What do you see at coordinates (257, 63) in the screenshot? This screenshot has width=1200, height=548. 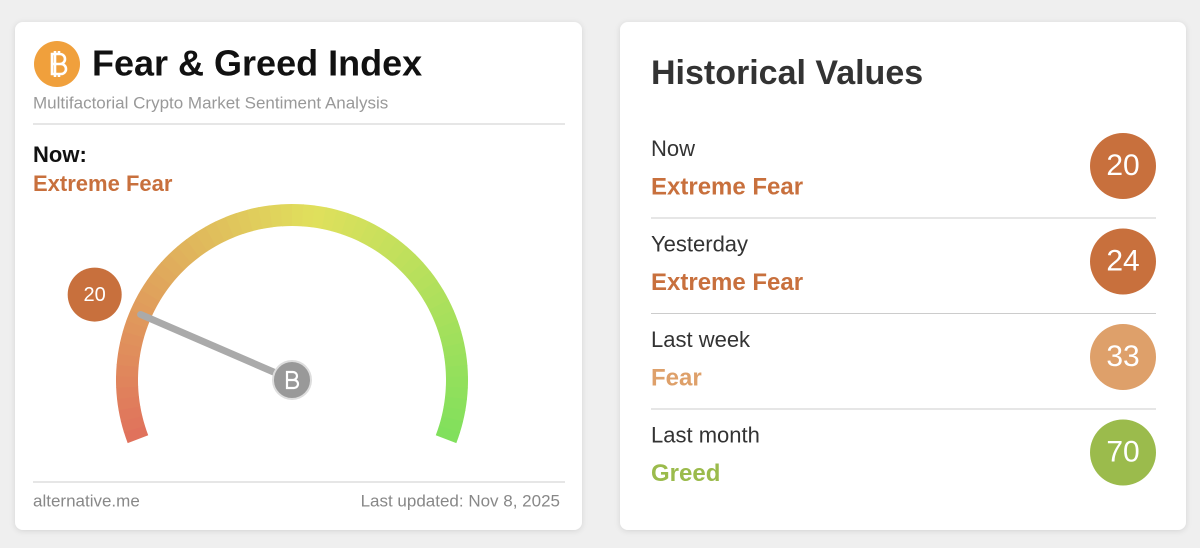 I see `gauge-title: Fear & Greed Index` at bounding box center [257, 63].